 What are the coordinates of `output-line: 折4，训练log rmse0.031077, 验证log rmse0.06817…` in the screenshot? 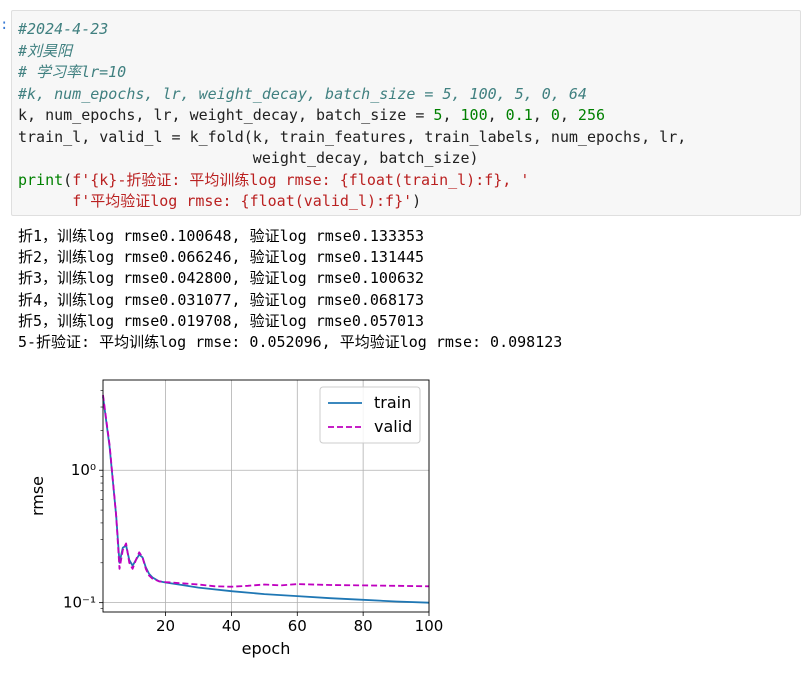 It's located at (221, 299).